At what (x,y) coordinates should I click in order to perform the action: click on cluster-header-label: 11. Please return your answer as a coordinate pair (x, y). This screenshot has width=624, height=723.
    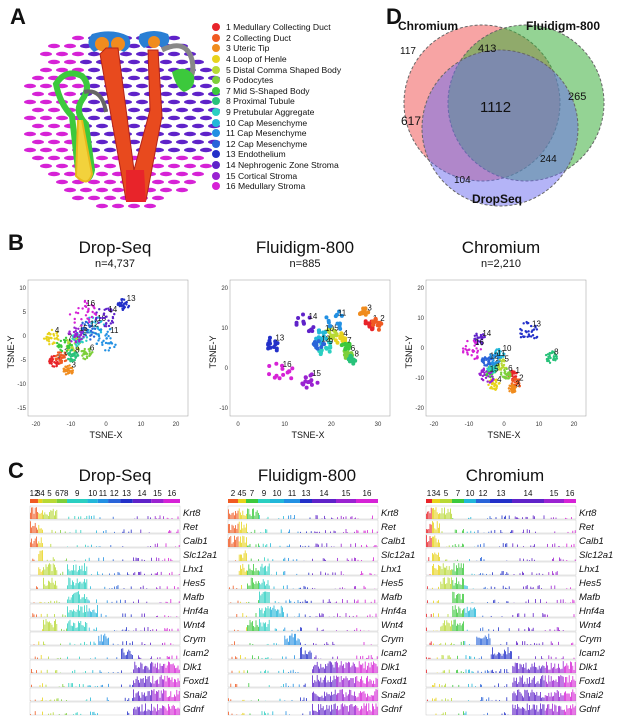
    Looking at the image, I should click on (292, 493).